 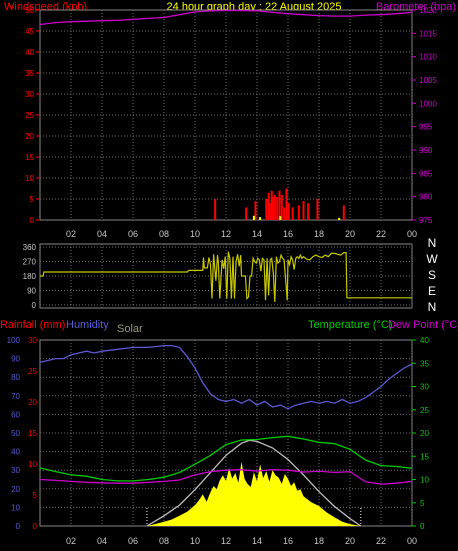 What do you see at coordinates (29, 115) in the screenshot?
I see `windspeed-tick: 25` at bounding box center [29, 115].